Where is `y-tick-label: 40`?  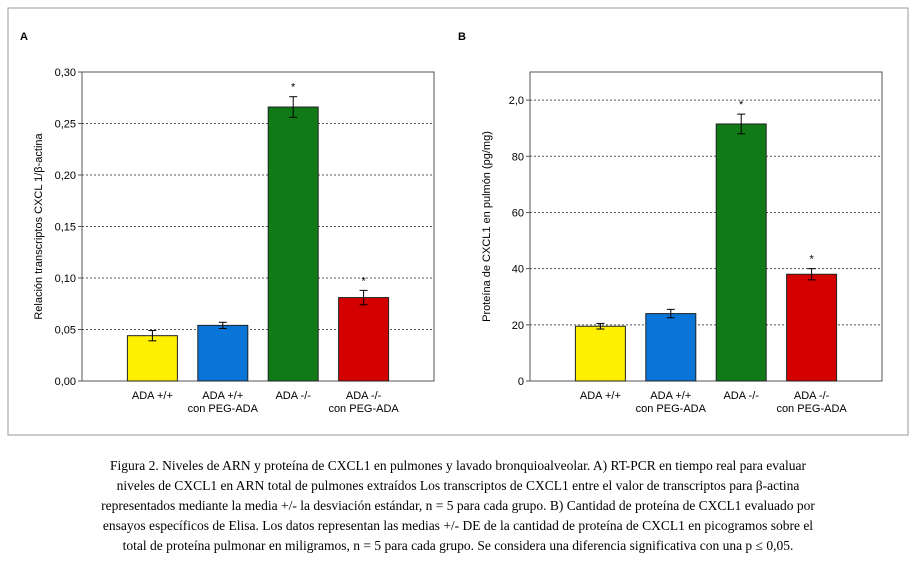
y-tick-label: 40 is located at coordinates (518, 270).